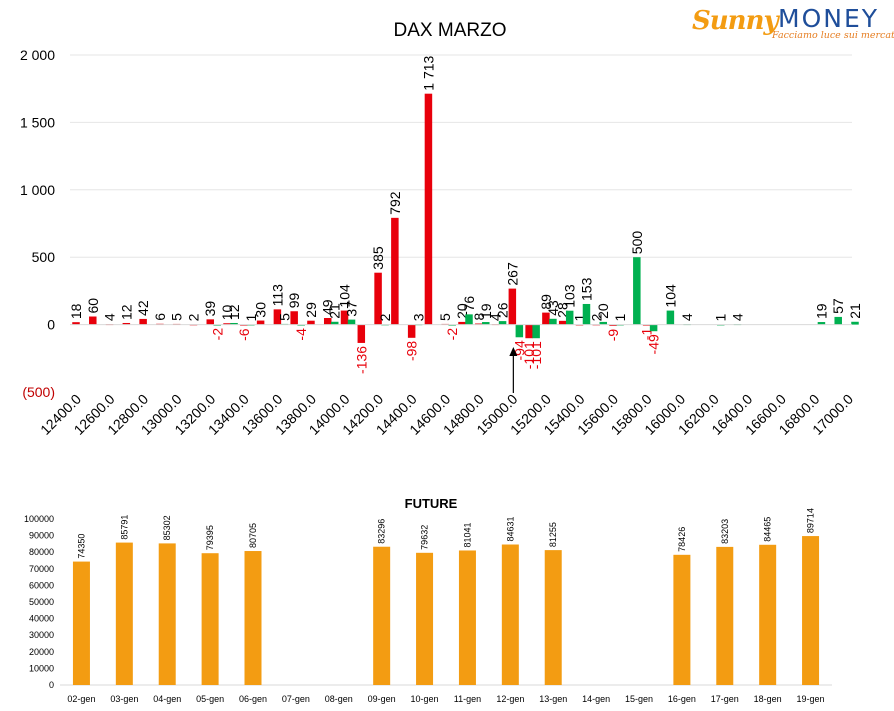 The image size is (894, 711). What do you see at coordinates (234, 312) in the screenshot?
I see `put-data-label: 12` at bounding box center [234, 312].